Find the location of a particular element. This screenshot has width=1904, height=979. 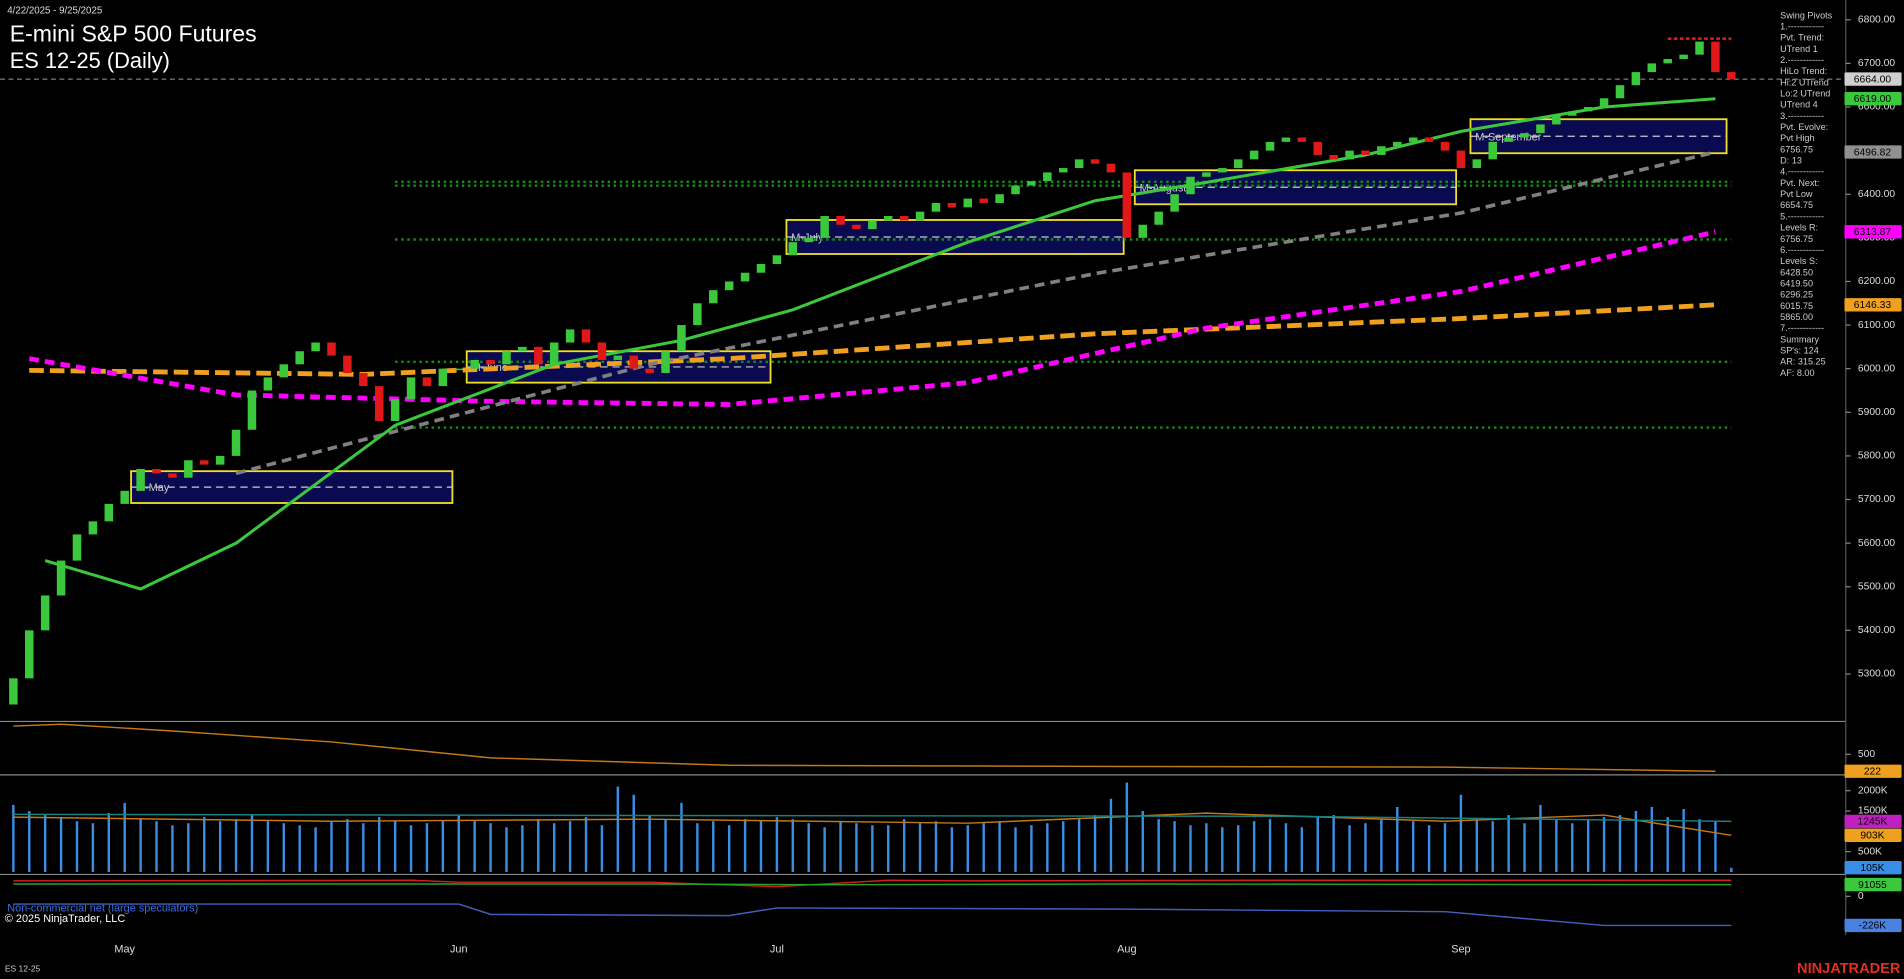

y-tick-label: 6600.00 is located at coordinates (1877, 107).